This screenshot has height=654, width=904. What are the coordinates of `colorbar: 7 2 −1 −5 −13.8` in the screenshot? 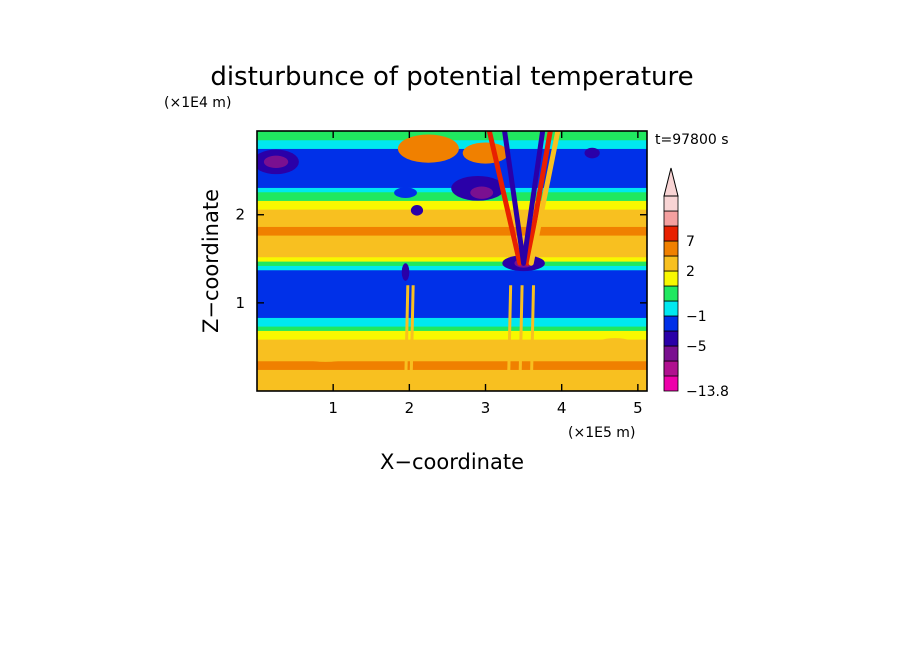 It's located at (696, 283).